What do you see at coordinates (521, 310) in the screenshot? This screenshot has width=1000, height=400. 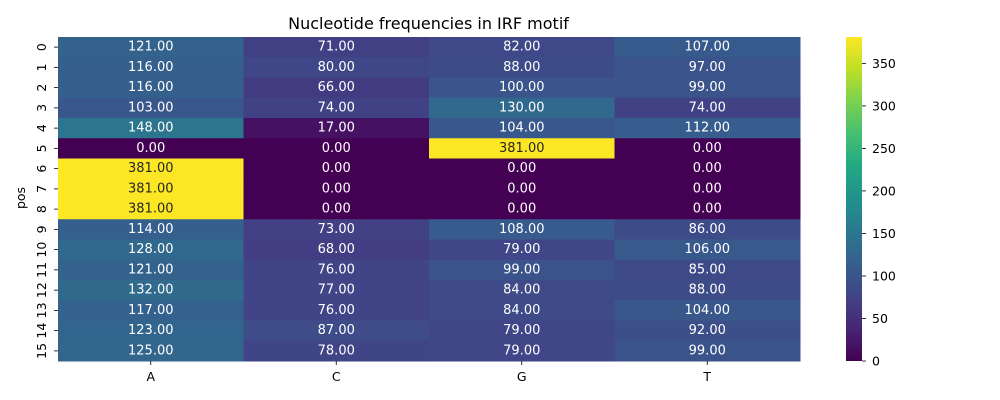 I see `cell-value-label: 84.00` at bounding box center [521, 310].